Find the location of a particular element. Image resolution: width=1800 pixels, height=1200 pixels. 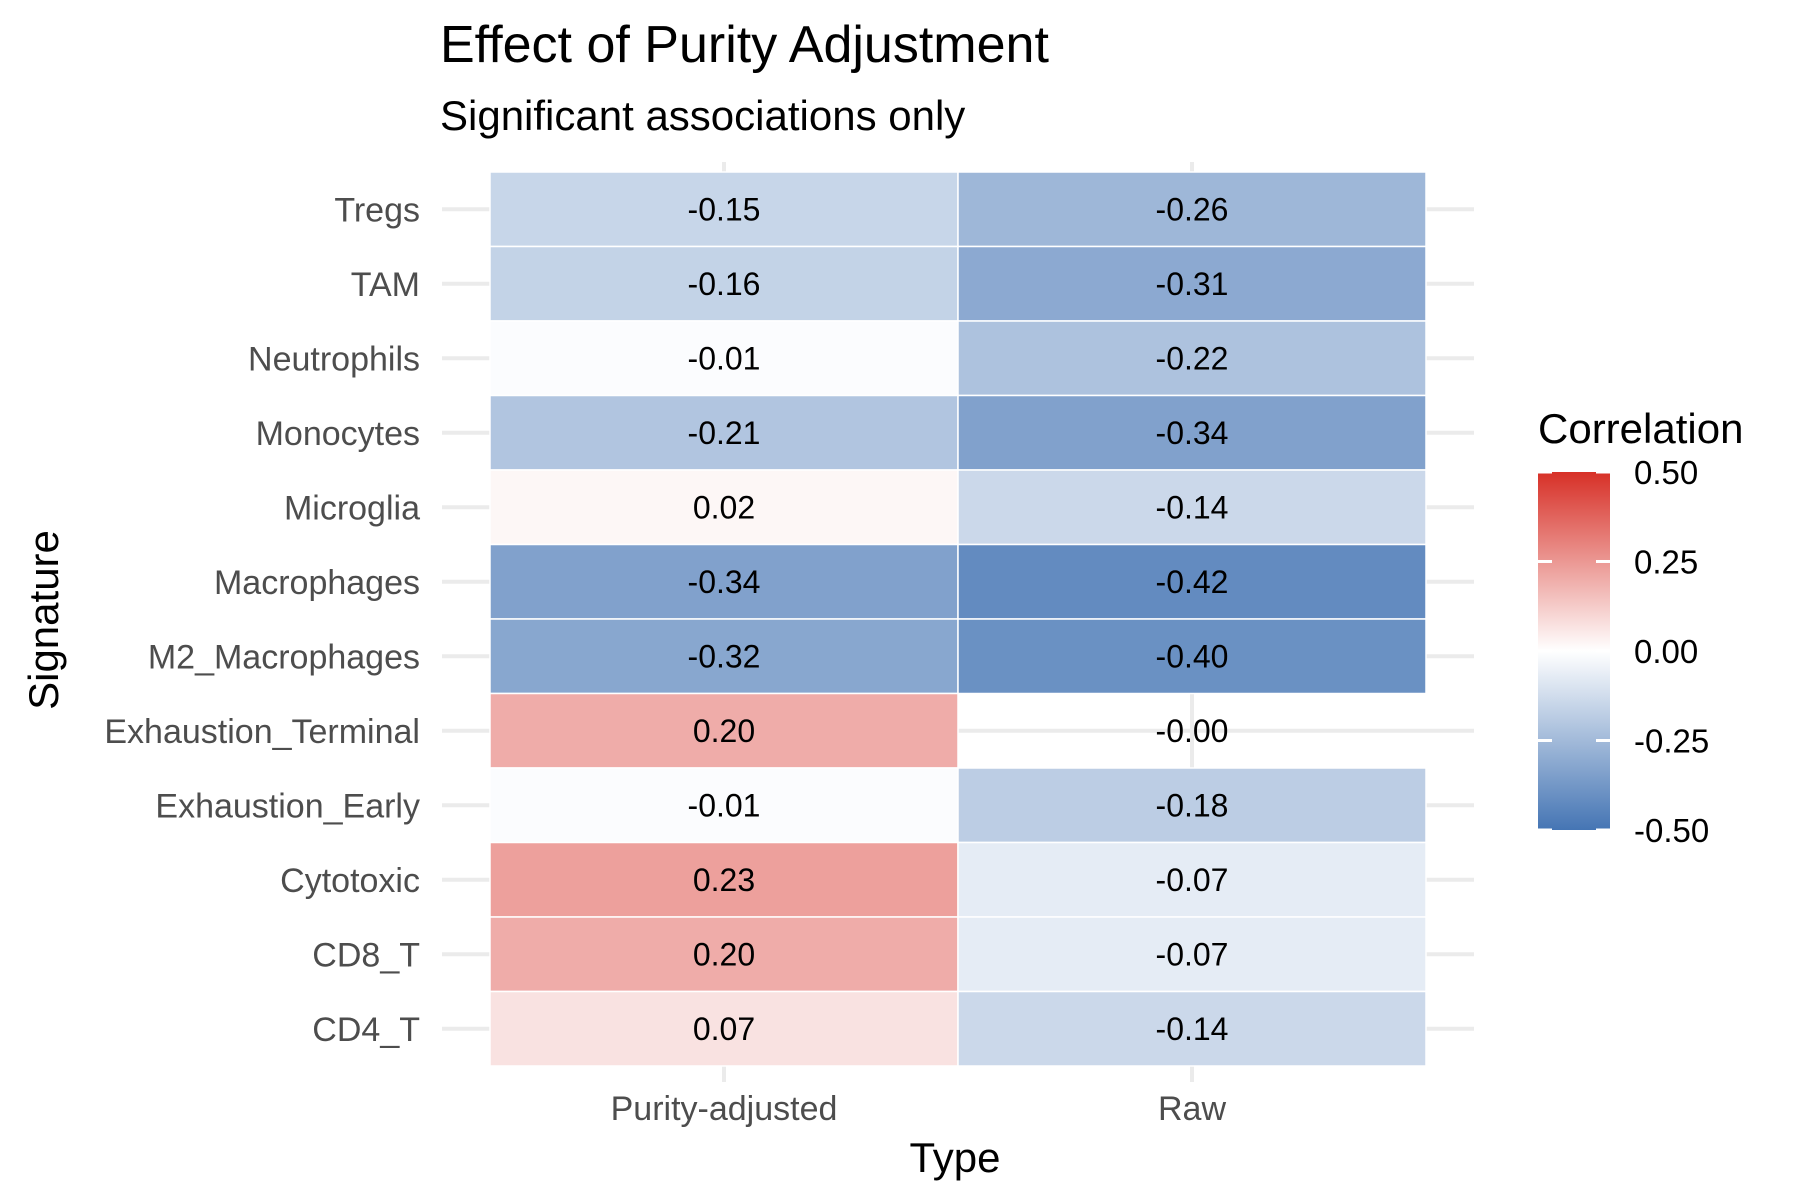

cell-value-label: -0.15 is located at coordinates (724, 209).